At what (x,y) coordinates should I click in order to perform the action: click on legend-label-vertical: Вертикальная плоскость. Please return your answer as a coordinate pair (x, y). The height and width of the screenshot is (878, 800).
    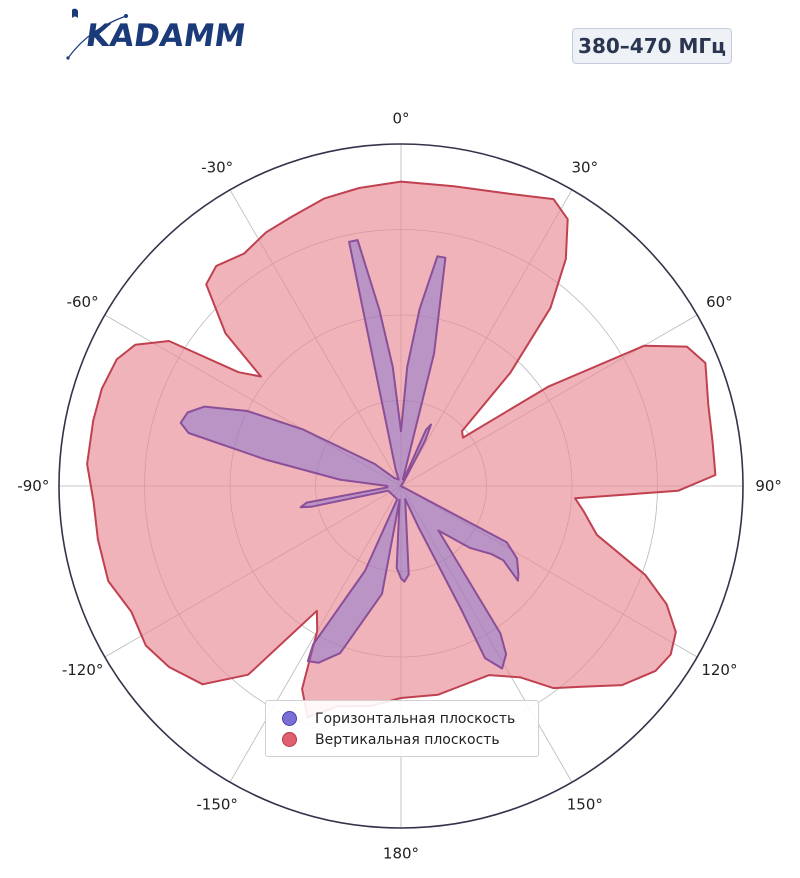
    Looking at the image, I should click on (407, 739).